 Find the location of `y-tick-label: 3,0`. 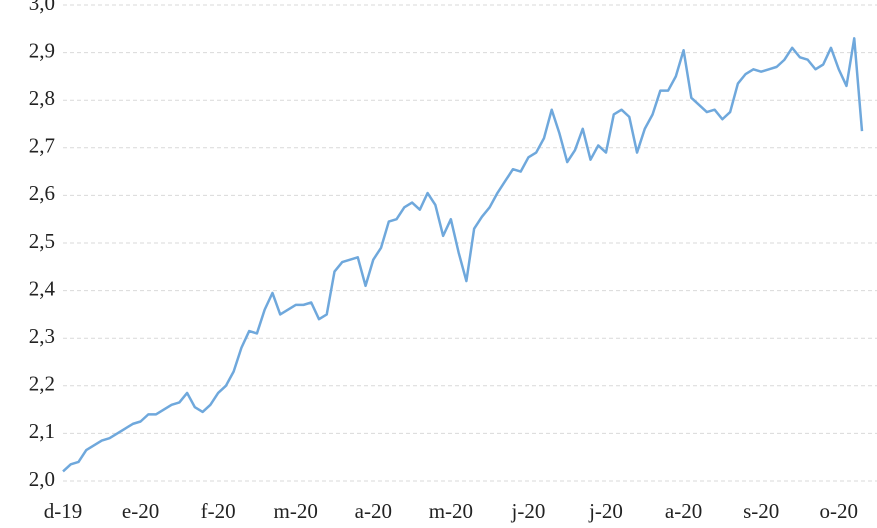

y-tick-label: 3,0 is located at coordinates (42, 7).